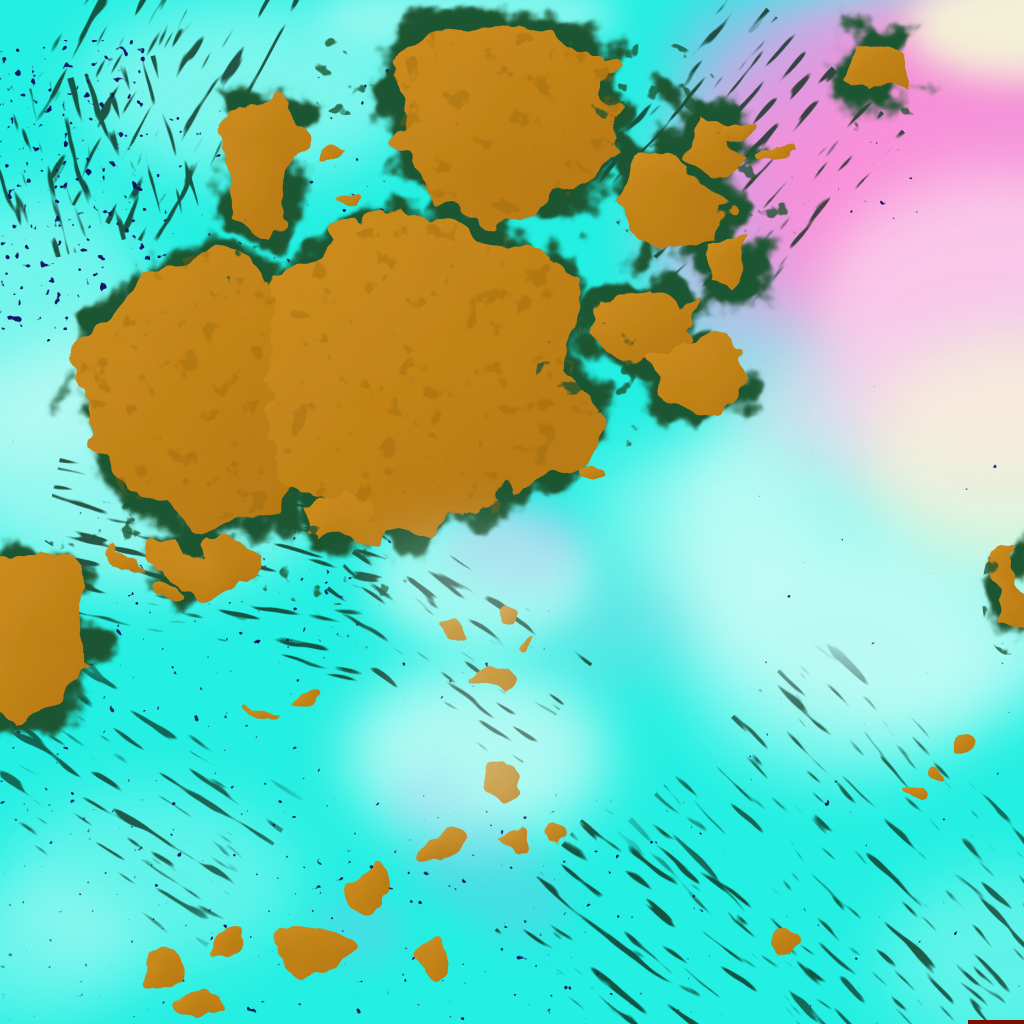 Image resolution: width=1024 pixels, height=1024 pixels. Describe the element at coordinates (263, 162) in the screenshot. I see `northwest-cloud-blob` at that location.